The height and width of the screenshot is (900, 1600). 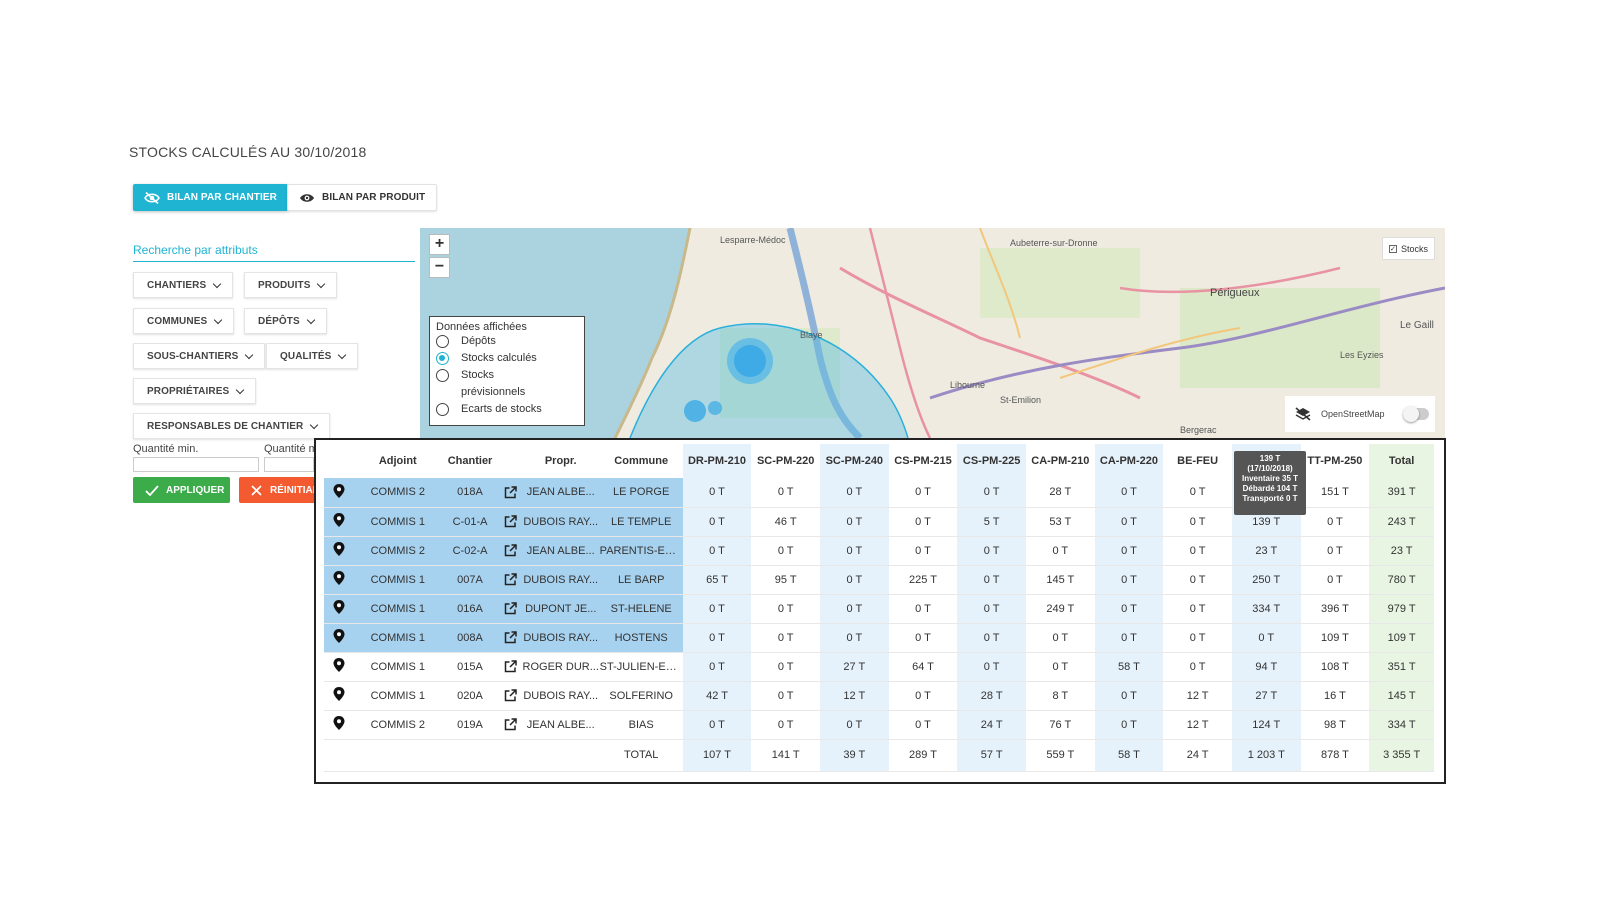 I want to click on apply-button: APPLIQUER, so click(x=181, y=490).